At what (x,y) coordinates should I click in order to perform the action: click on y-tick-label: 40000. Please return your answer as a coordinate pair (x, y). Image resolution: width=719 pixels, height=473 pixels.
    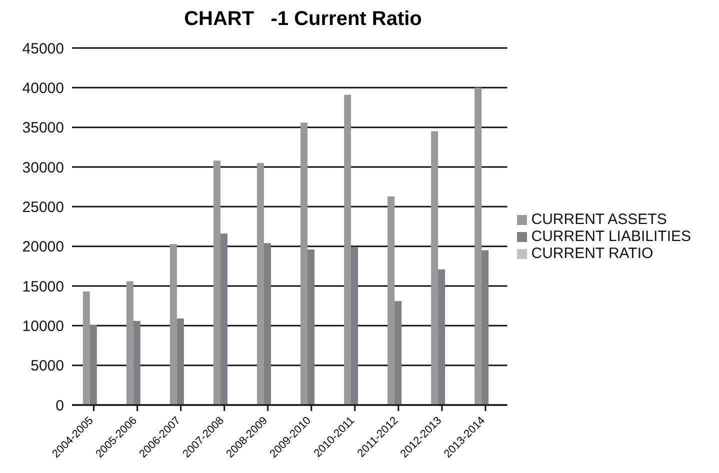
    Looking at the image, I should click on (43, 88).